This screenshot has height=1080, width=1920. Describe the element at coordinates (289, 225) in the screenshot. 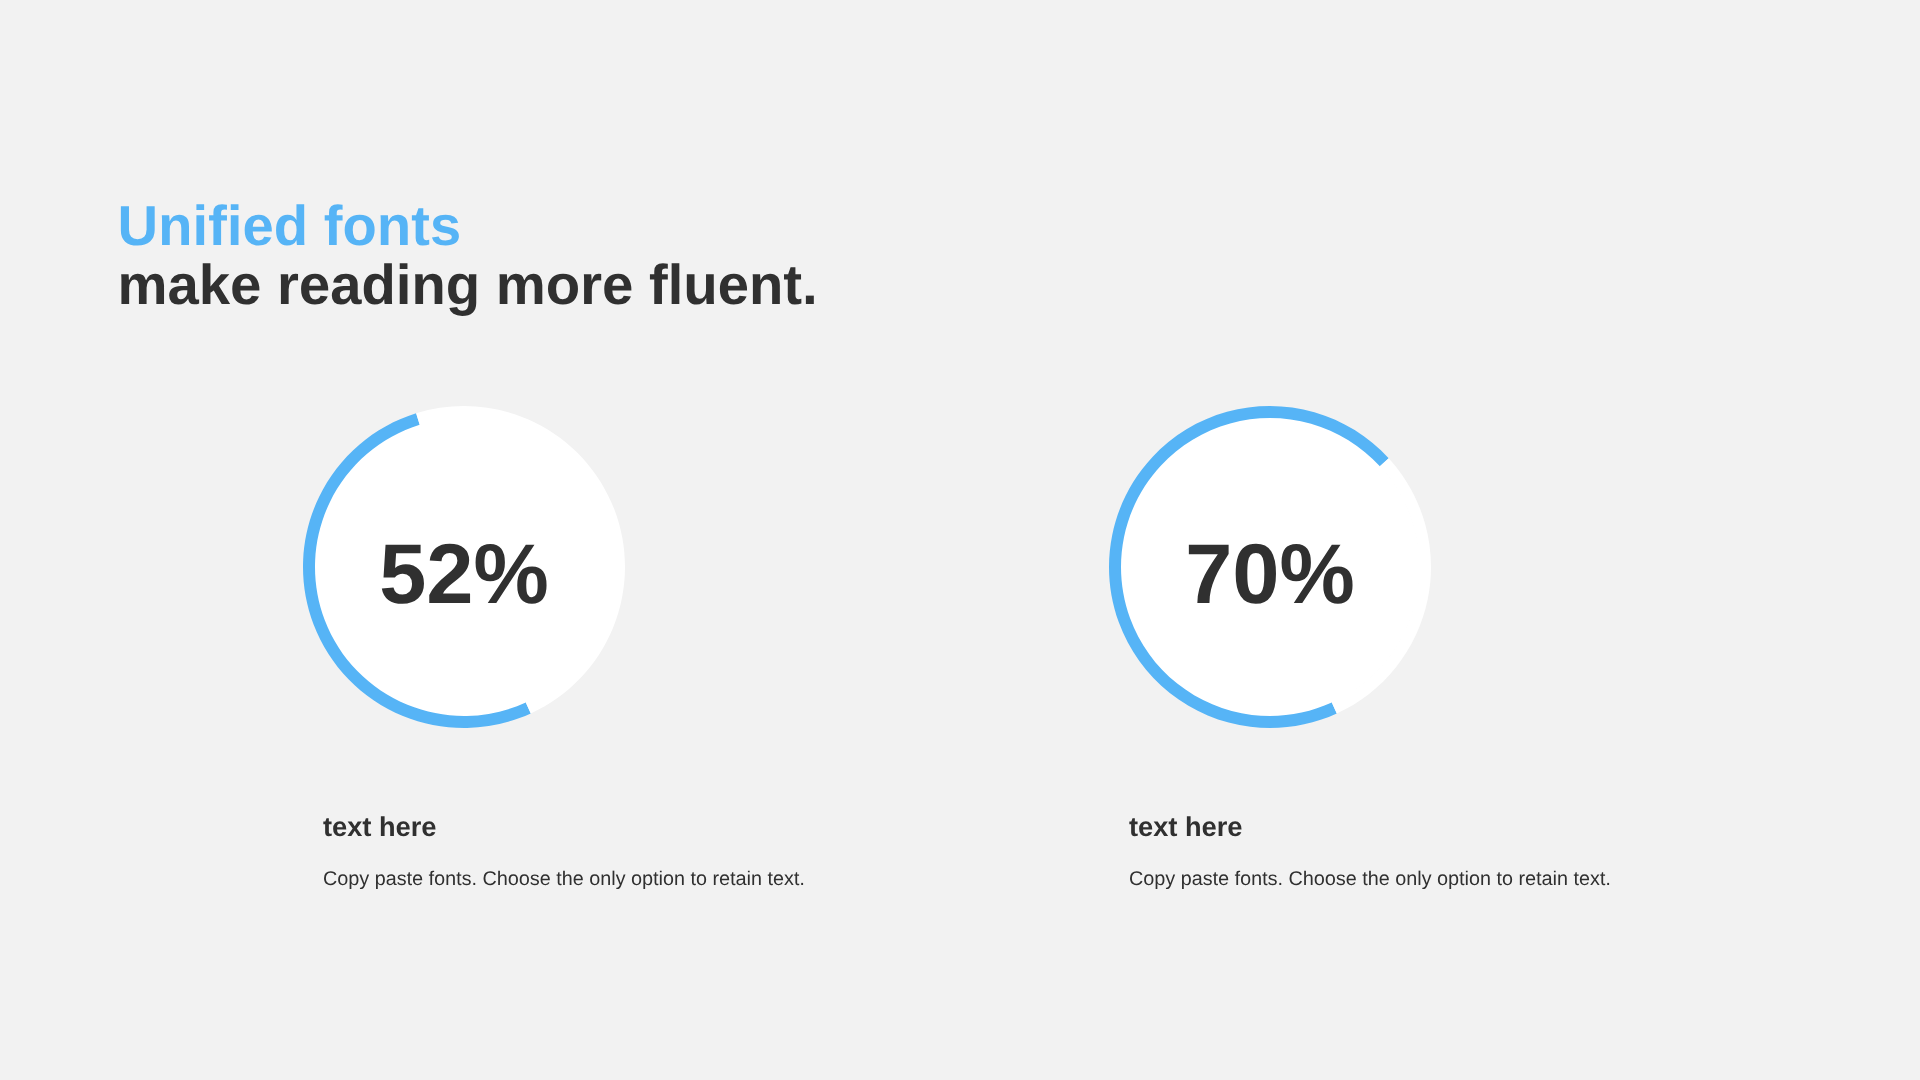

I see `chart-title: Unified fonts` at that location.